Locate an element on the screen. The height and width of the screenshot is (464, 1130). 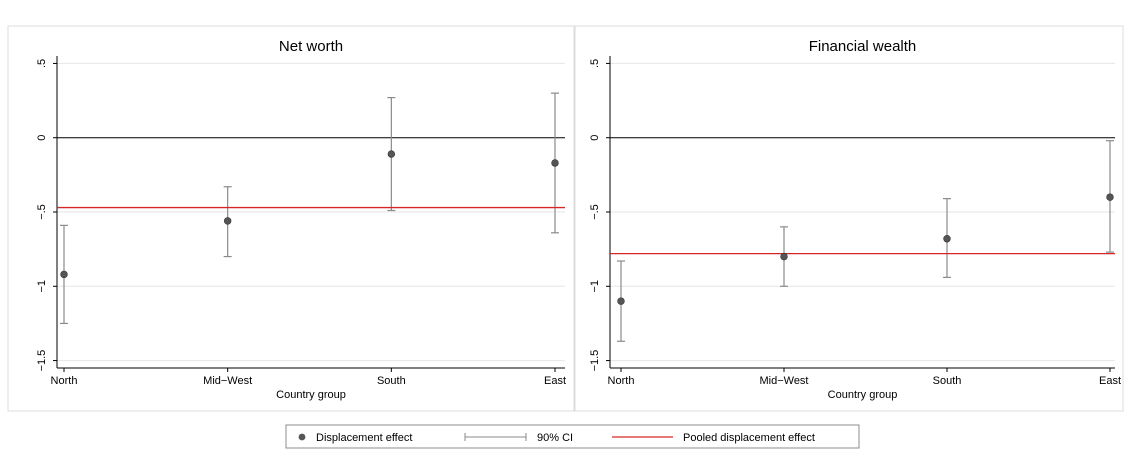
legend-marker-icon is located at coordinates (302, 437).